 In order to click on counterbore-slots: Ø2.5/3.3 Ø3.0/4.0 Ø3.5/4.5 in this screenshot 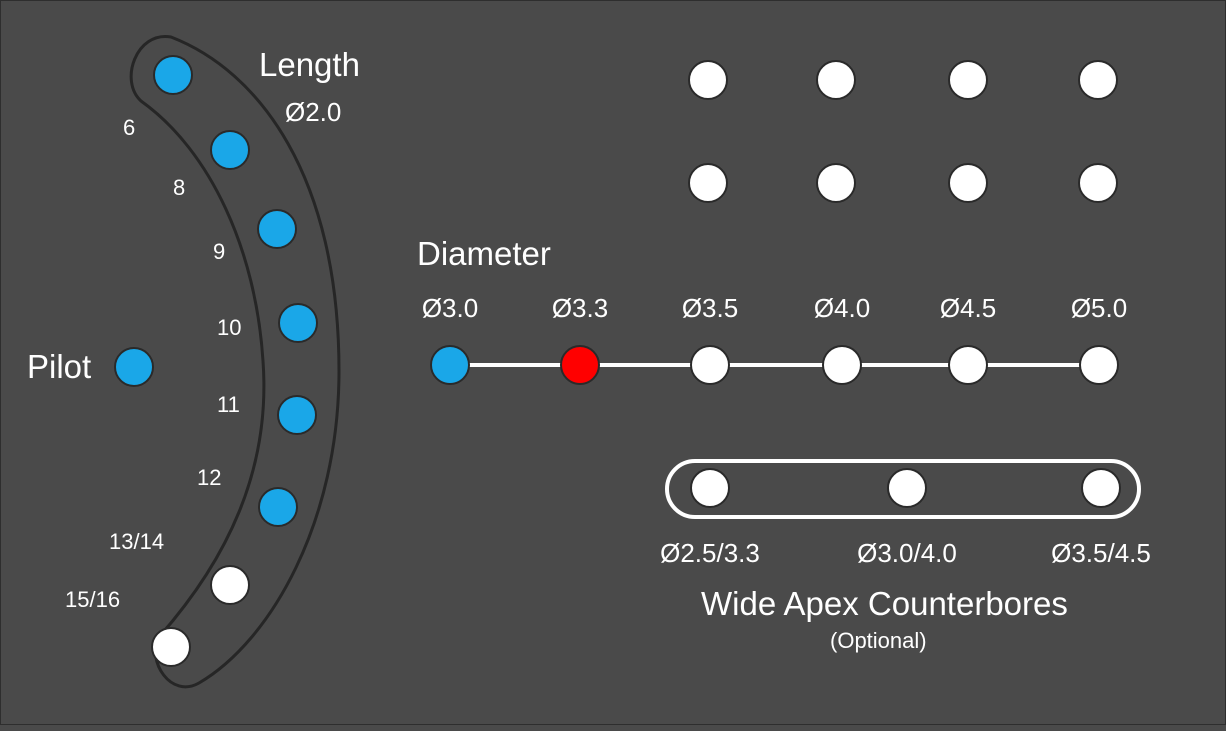, I will do `click(905, 518)`.